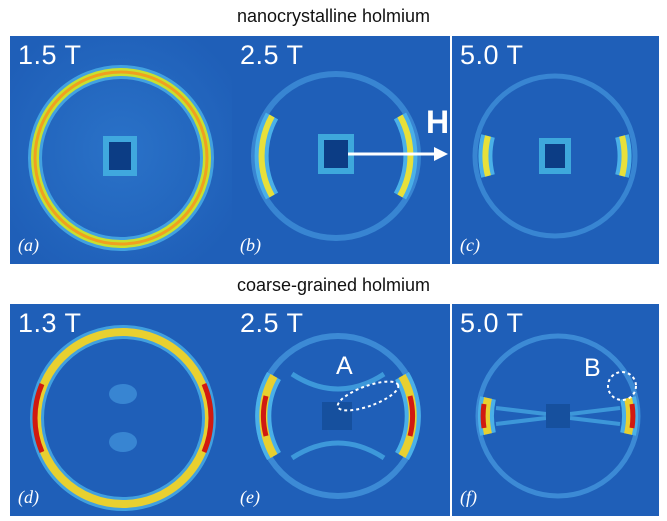 This screenshot has width=667, height=521. What do you see at coordinates (28, 245) in the screenshot?
I see `panel-label: (a)` at bounding box center [28, 245].